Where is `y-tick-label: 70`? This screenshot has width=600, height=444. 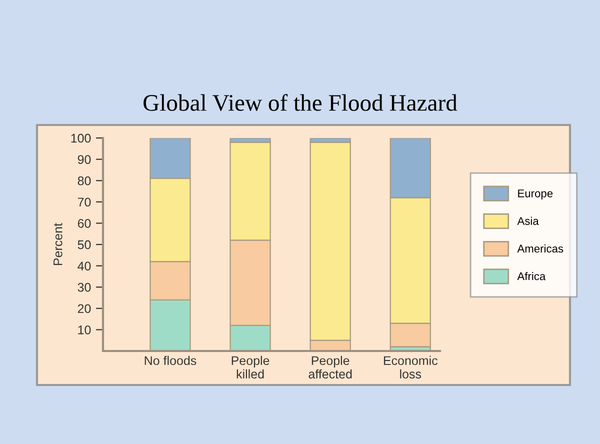
y-tick-label: 70 is located at coordinates (84, 202).